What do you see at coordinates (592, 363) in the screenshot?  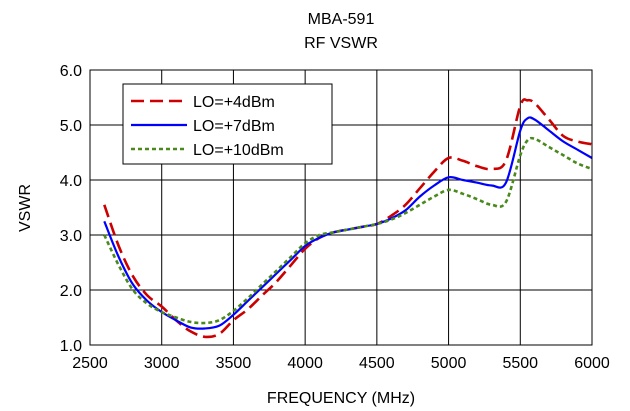 I see `x-tick-label: 6000` at bounding box center [592, 363].